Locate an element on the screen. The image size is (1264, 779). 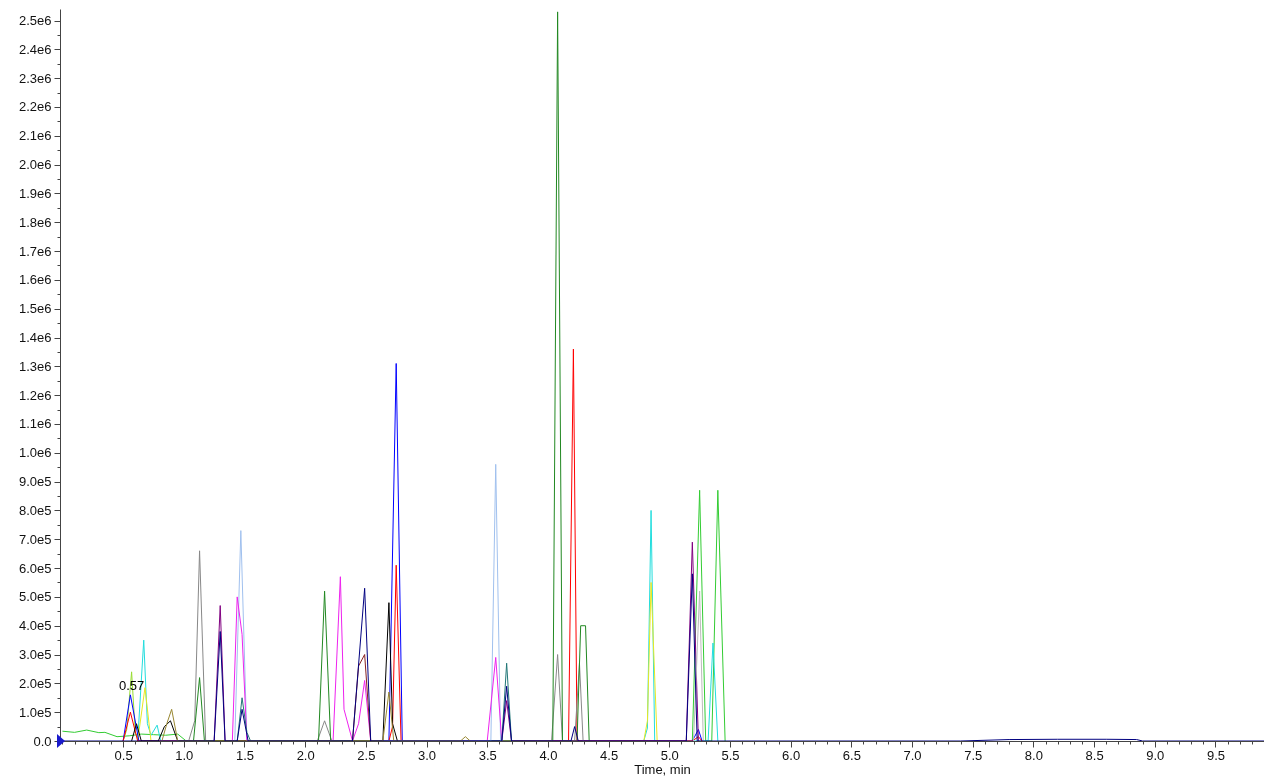
y-tick-label: 1.0e6 is located at coordinates (35, 453).